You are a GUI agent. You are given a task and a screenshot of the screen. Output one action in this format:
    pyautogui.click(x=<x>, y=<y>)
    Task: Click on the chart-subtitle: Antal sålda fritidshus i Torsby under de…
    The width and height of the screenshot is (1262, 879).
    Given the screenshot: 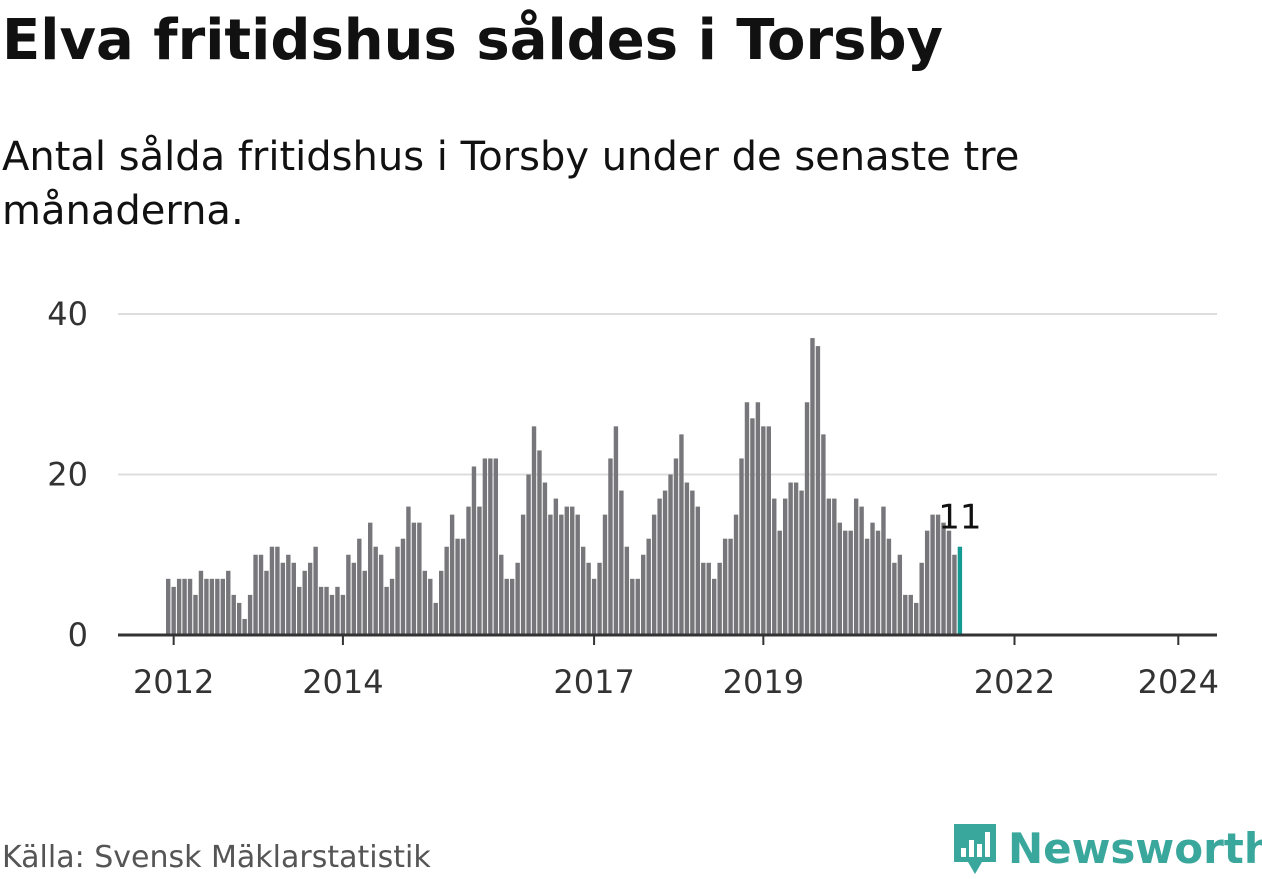 What is the action you would take?
    pyautogui.click(x=511, y=184)
    